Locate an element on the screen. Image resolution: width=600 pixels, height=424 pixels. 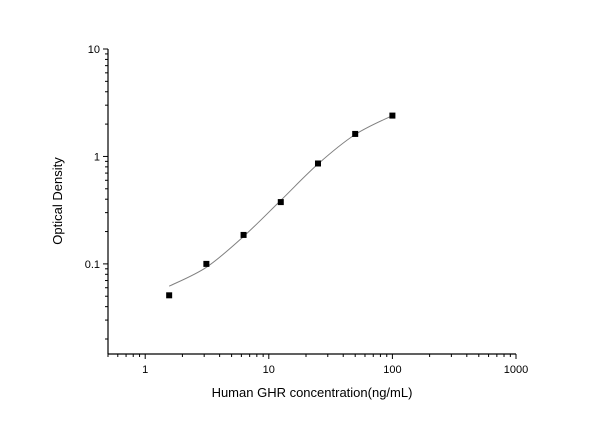
x-tick-label: 1000 is located at coordinates (516, 370).